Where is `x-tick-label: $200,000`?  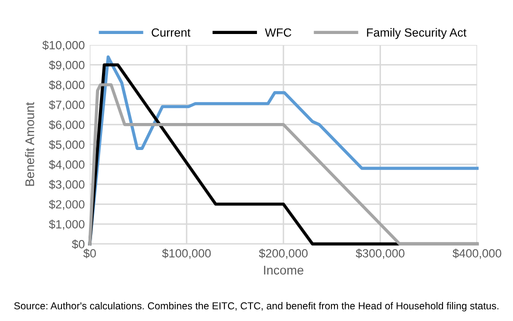
x-tick-label: $200,000 is located at coordinates (283, 253).